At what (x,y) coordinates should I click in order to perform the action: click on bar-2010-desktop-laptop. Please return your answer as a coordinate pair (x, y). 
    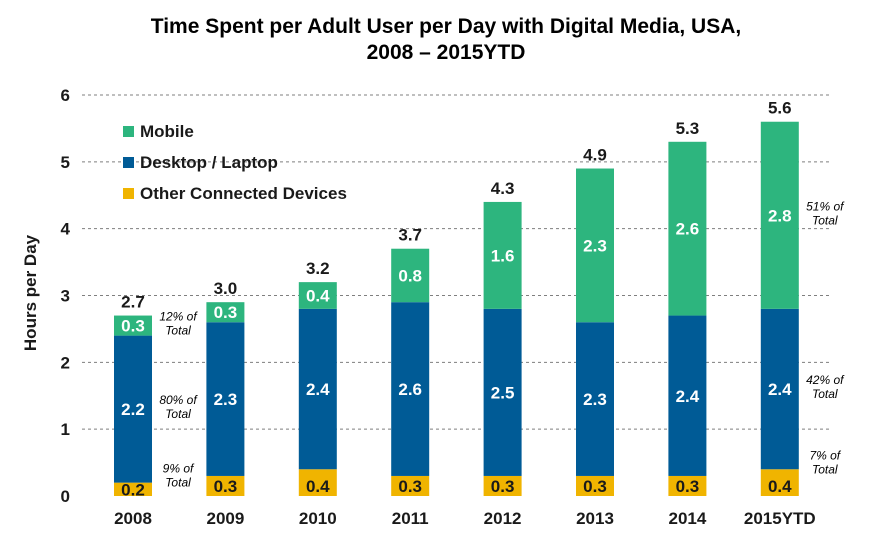
    Looking at the image, I should click on (317, 389).